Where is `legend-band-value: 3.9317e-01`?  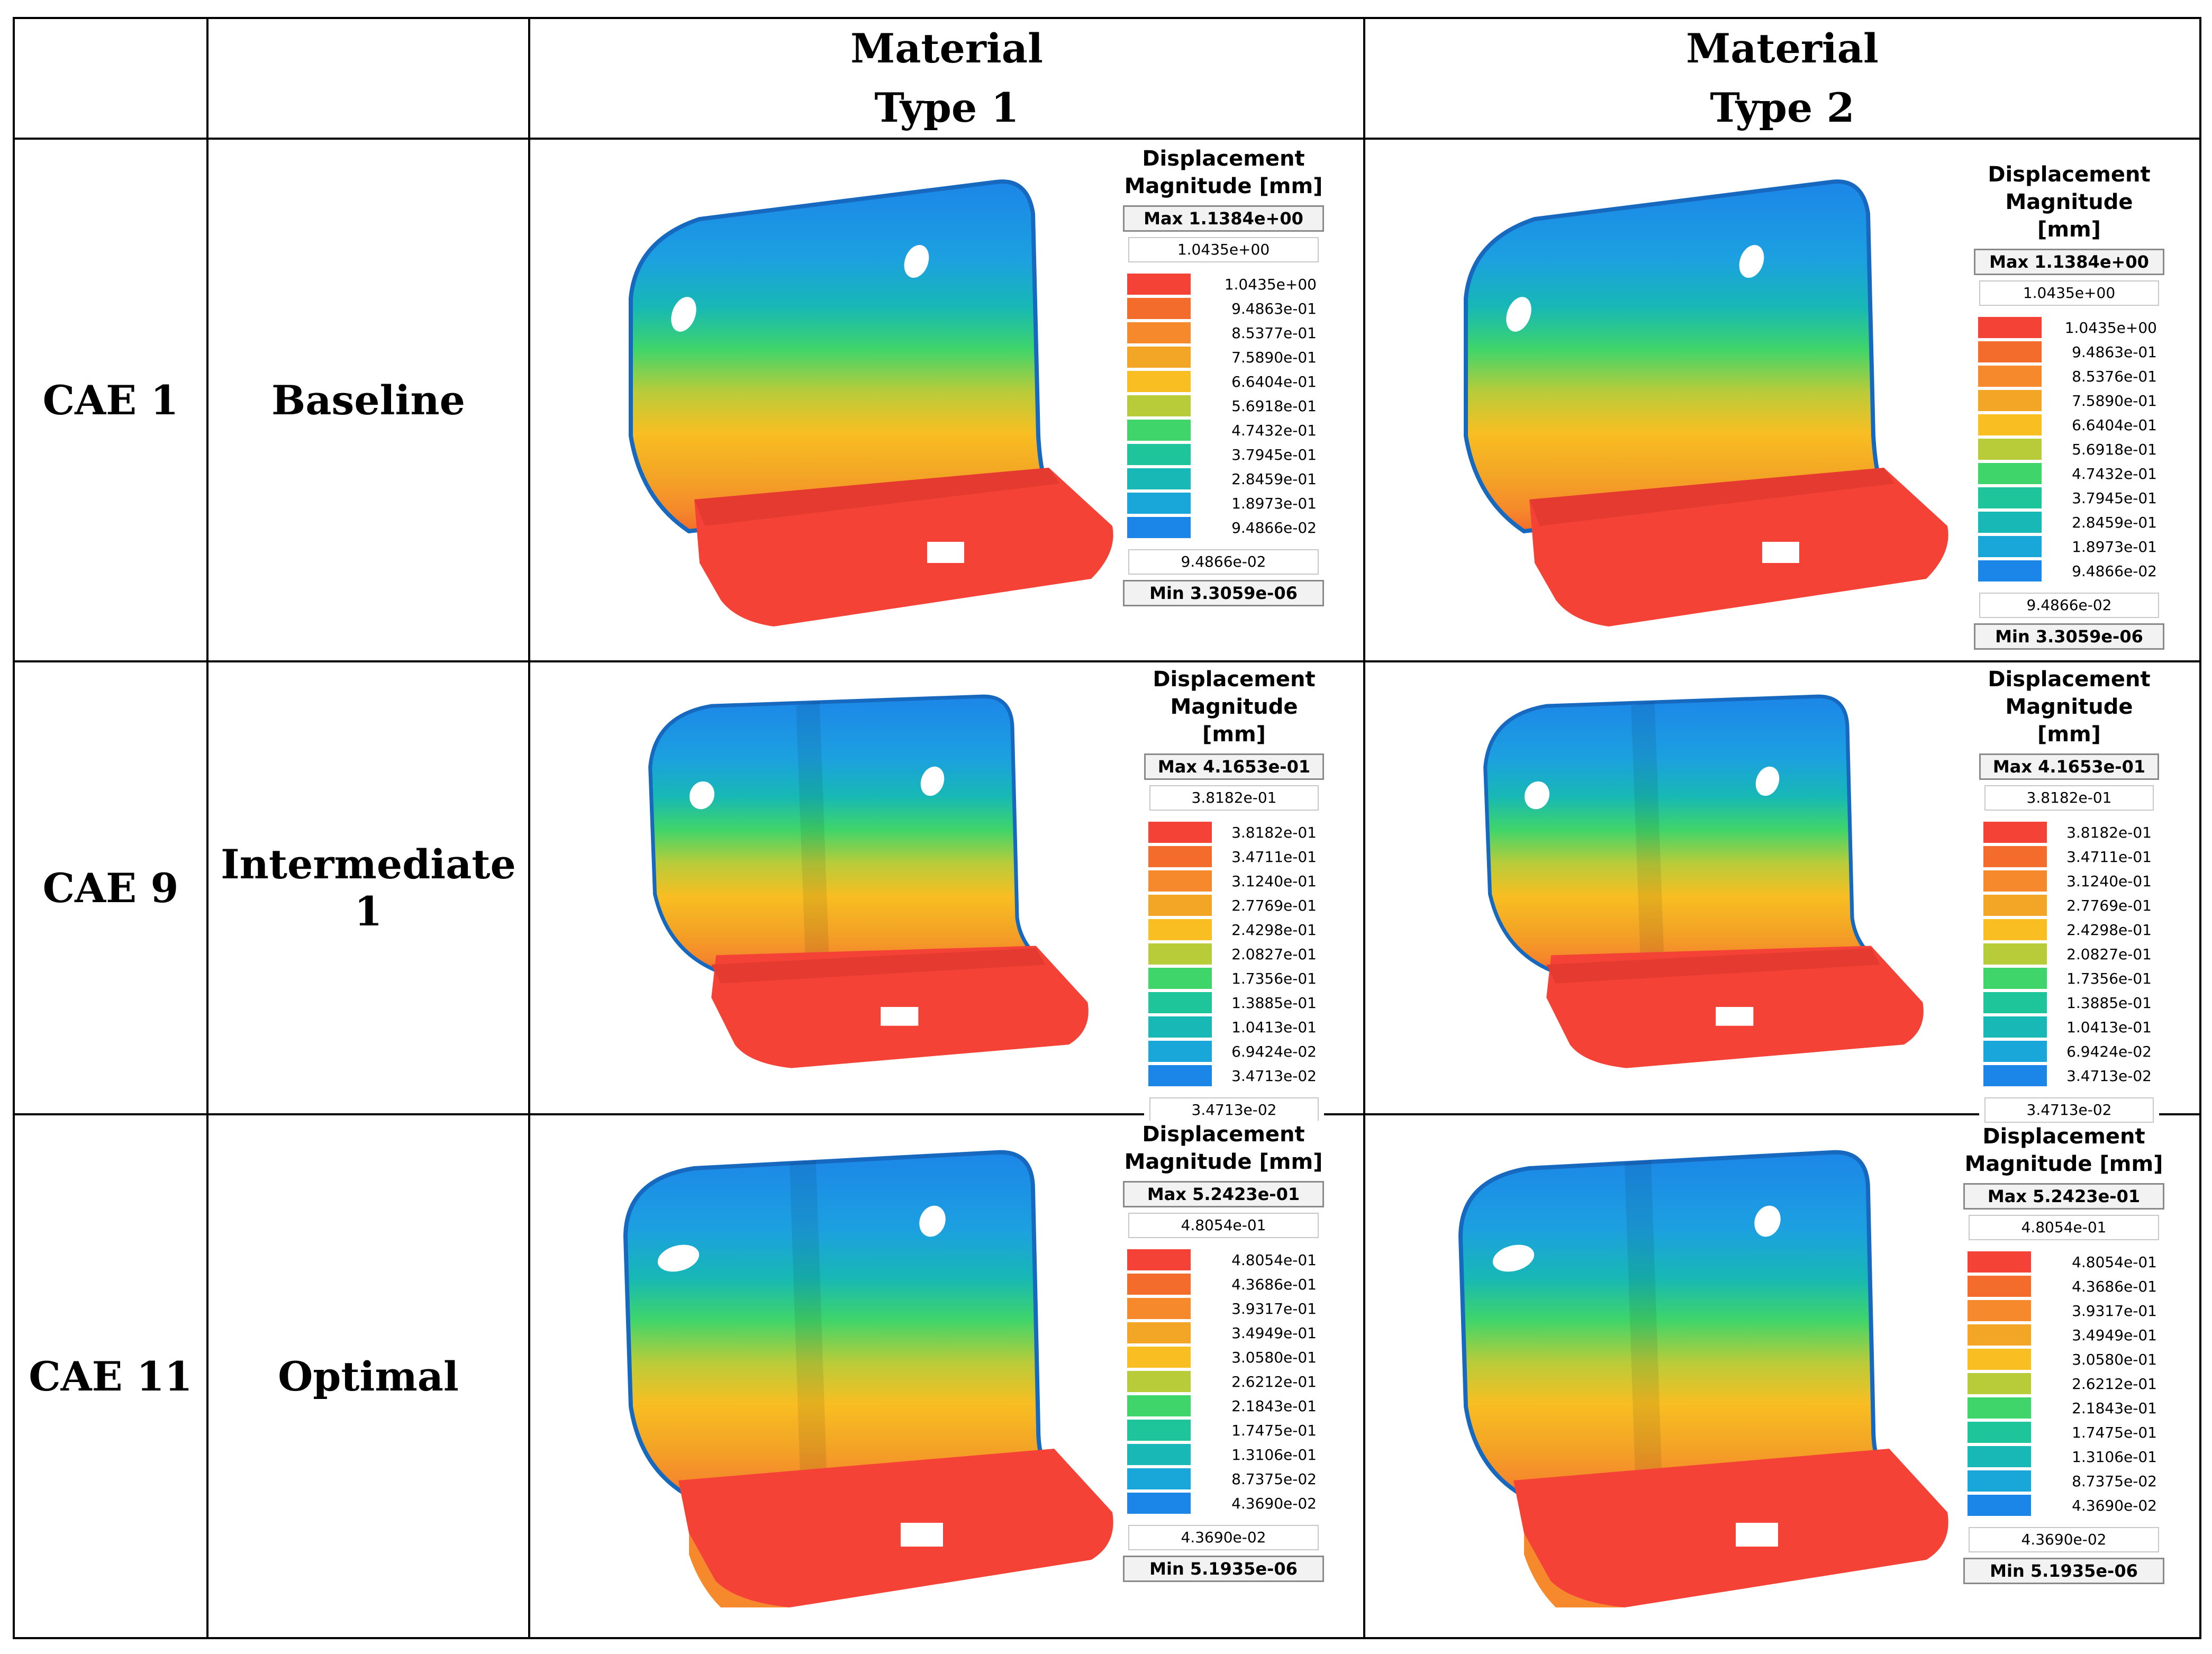
legend-band-value: 3.9317e-01 is located at coordinates (1274, 1308).